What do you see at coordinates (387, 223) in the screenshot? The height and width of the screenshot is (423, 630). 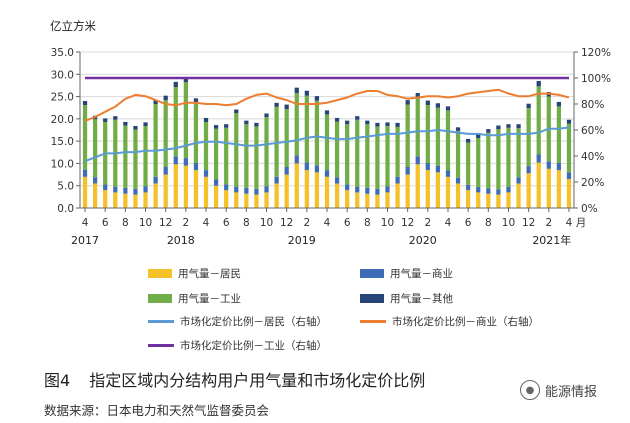 I see `x-tick-label: 10` at bounding box center [387, 223].